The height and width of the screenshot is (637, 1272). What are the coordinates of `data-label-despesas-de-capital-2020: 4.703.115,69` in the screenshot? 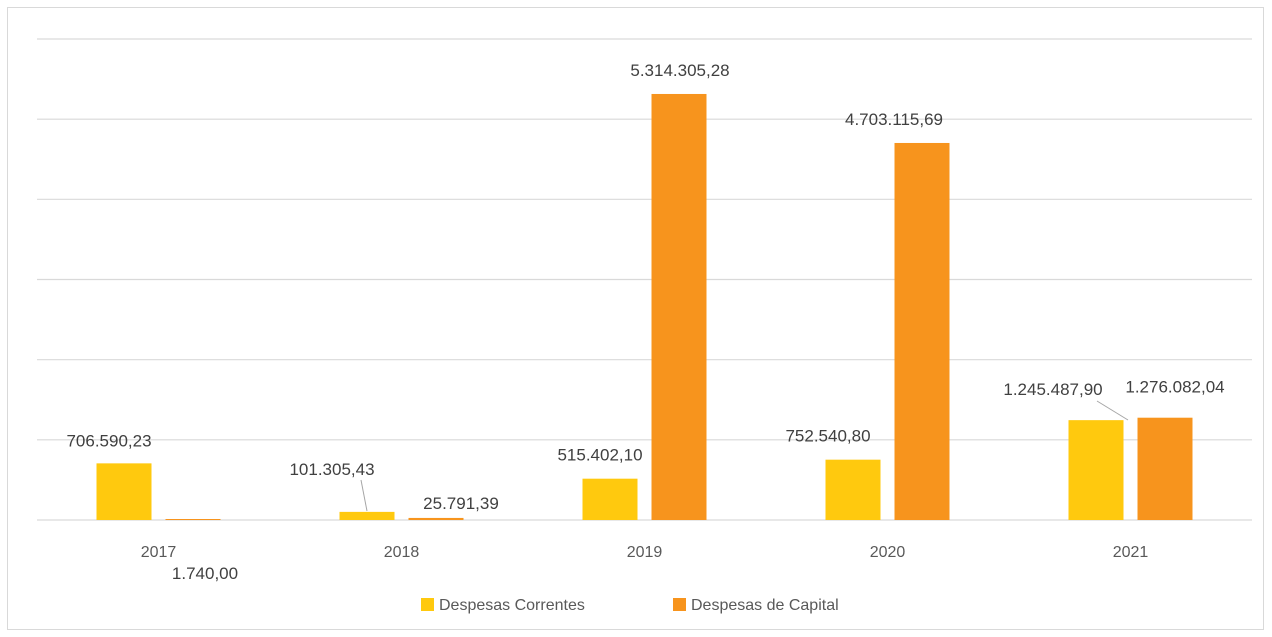 It's located at (894, 119).